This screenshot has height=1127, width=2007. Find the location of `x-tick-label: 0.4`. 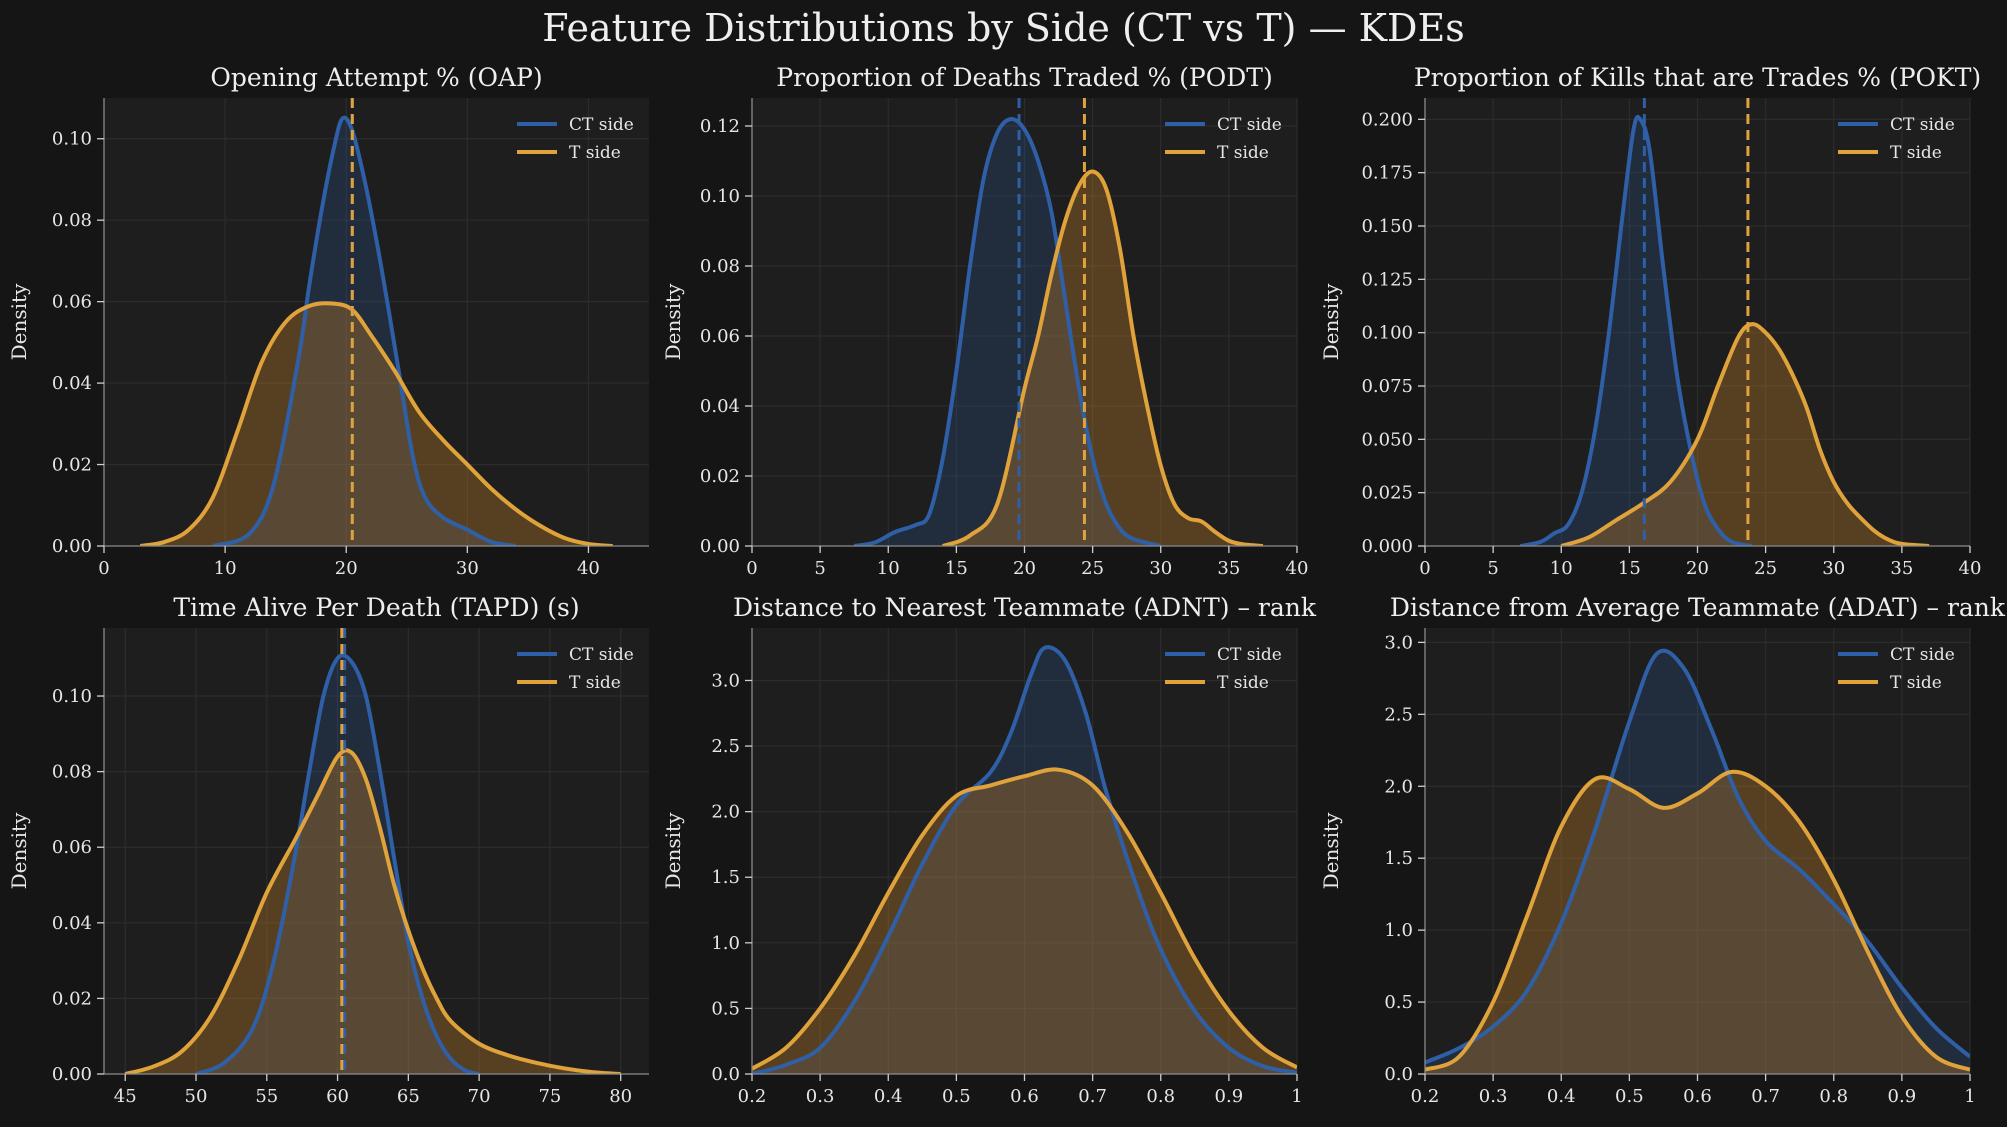

x-tick-label: 0.4 is located at coordinates (1561, 1096).